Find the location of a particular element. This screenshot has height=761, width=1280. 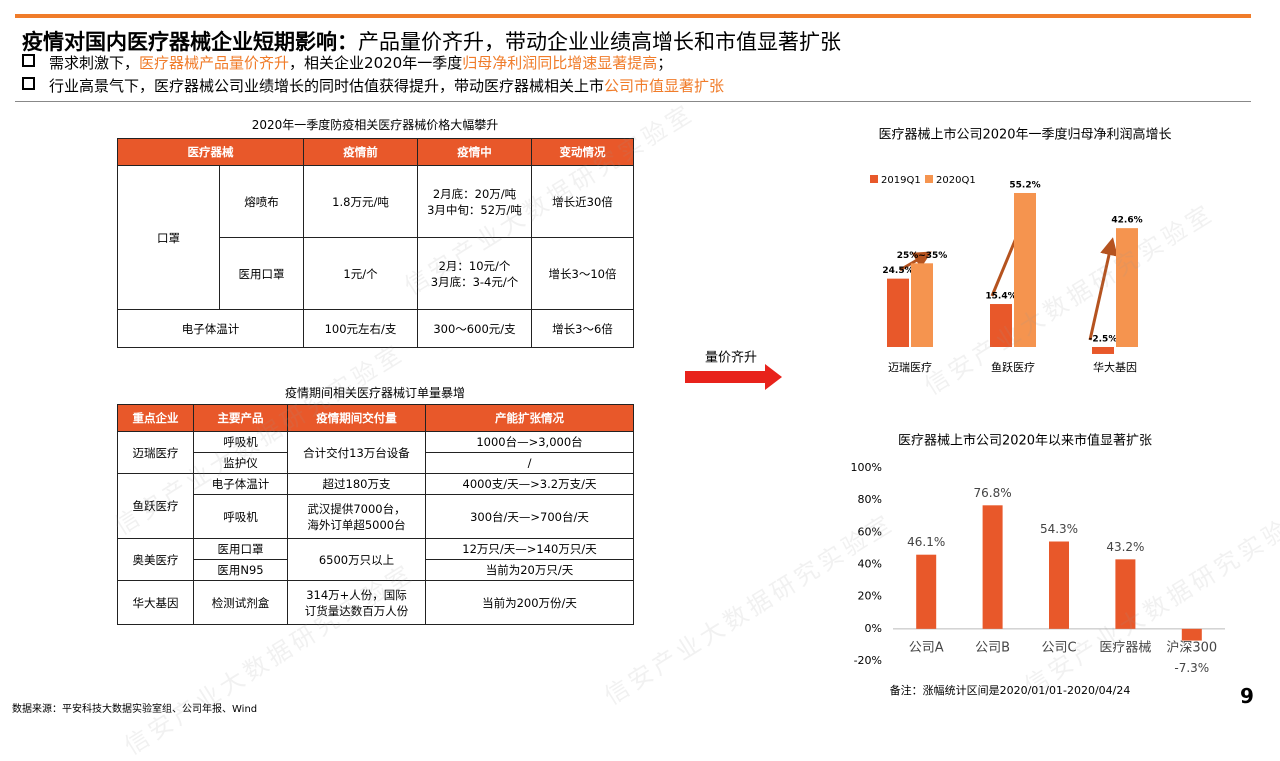

cell: 300～600元/支 is located at coordinates (474, 328).